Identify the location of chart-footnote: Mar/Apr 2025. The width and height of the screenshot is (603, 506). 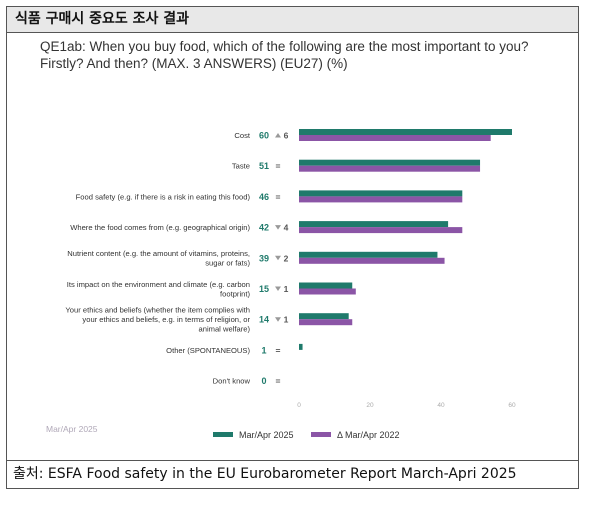
(72, 429).